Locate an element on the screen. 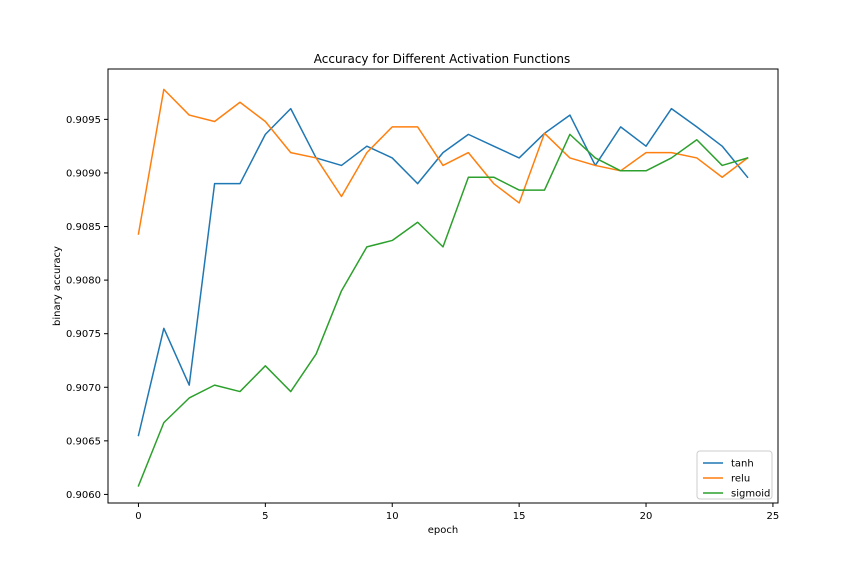  y-tick-label: 0.9080 is located at coordinates (83, 281).